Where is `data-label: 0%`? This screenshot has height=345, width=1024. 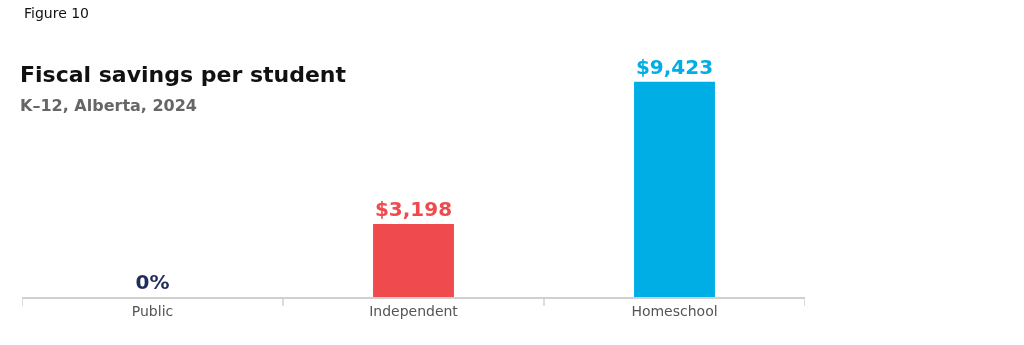
data-label: 0% is located at coordinates (152, 282).